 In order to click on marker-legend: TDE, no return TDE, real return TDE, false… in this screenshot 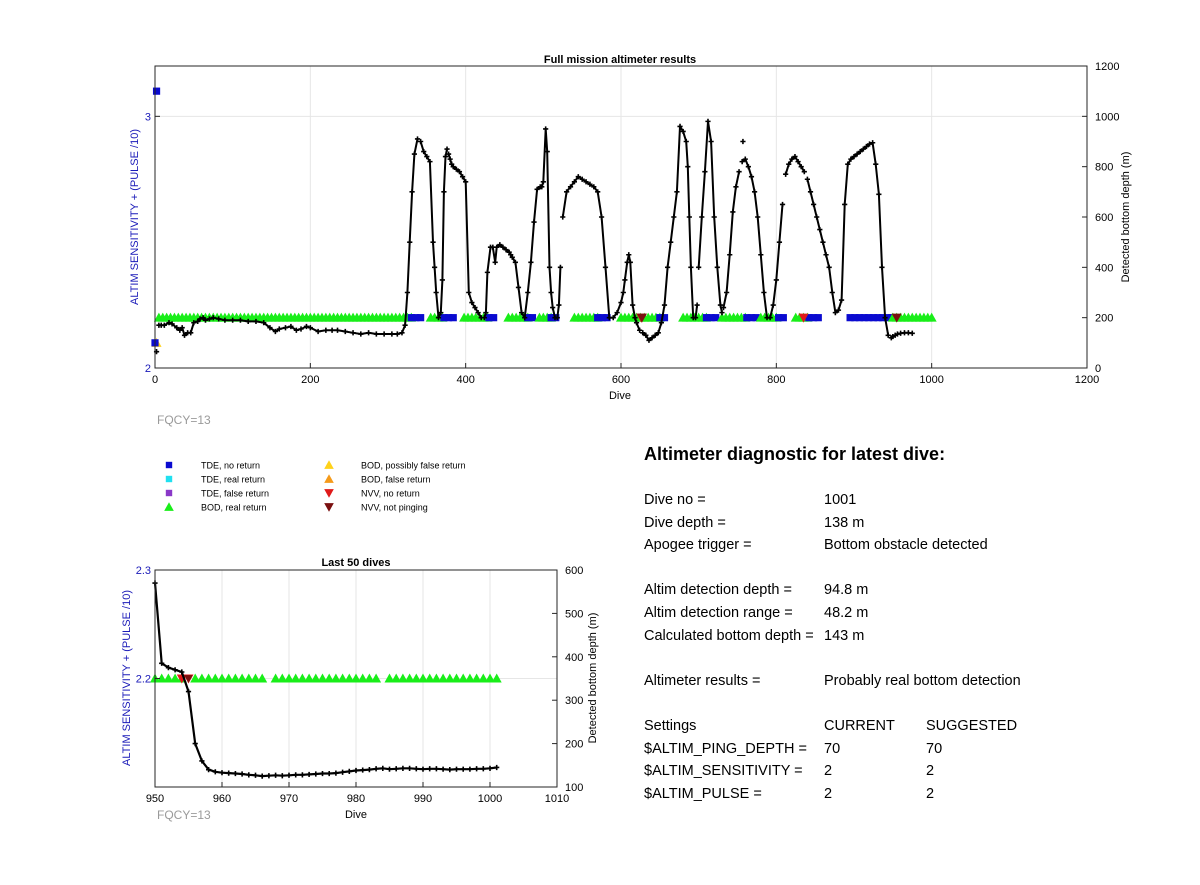, I will do `click(315, 486)`.